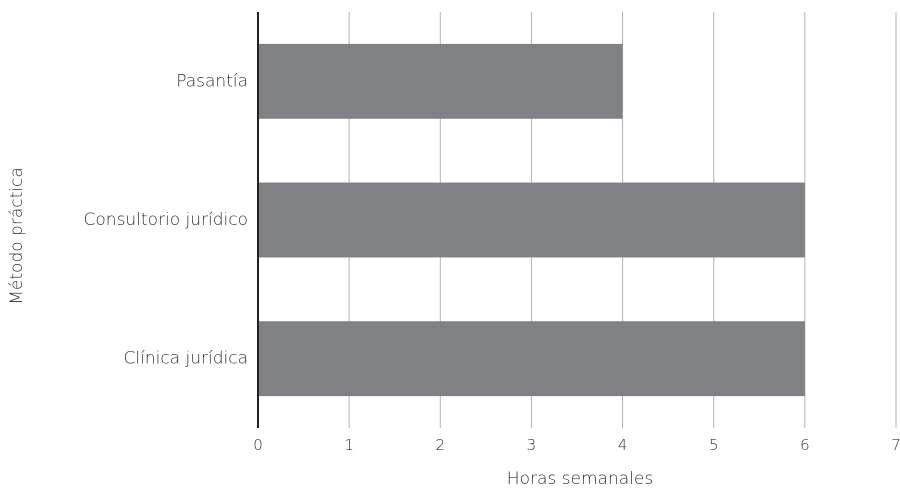  What do you see at coordinates (349, 445) in the screenshot?
I see `x-tick-label-1: 1` at bounding box center [349, 445].